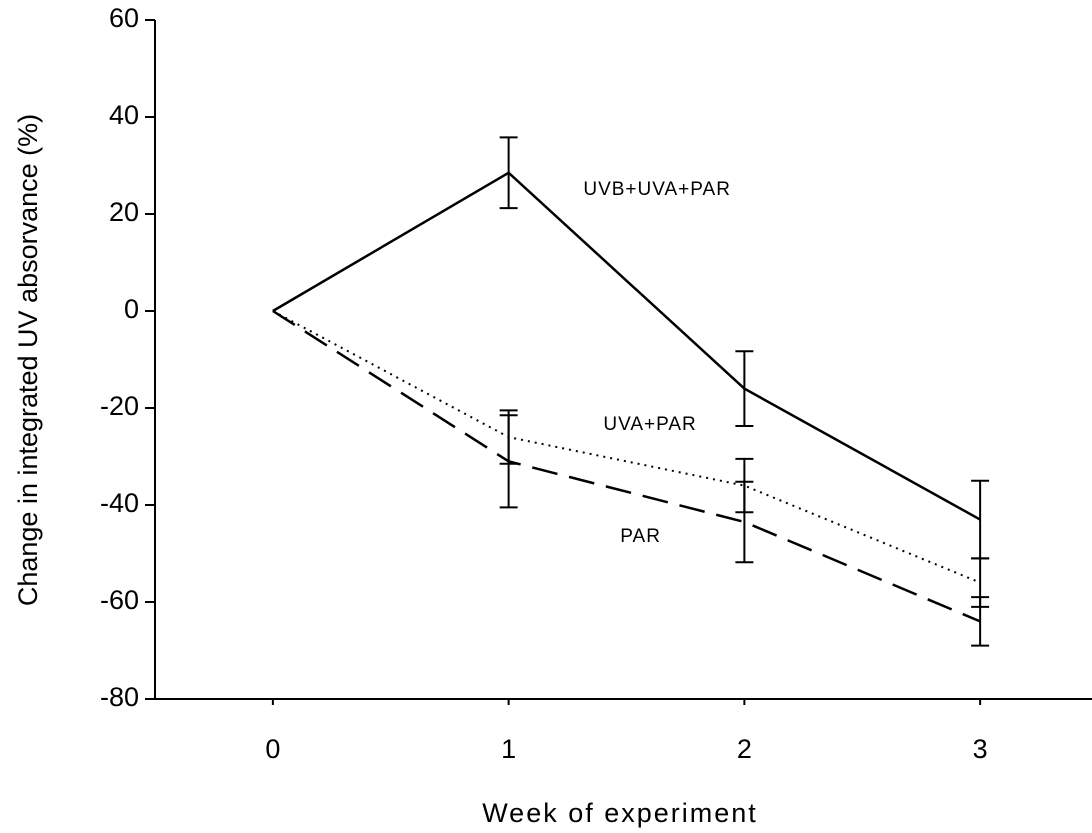 The image size is (1092, 833). I want to click on y-tick-label: 0, so click(131, 309).